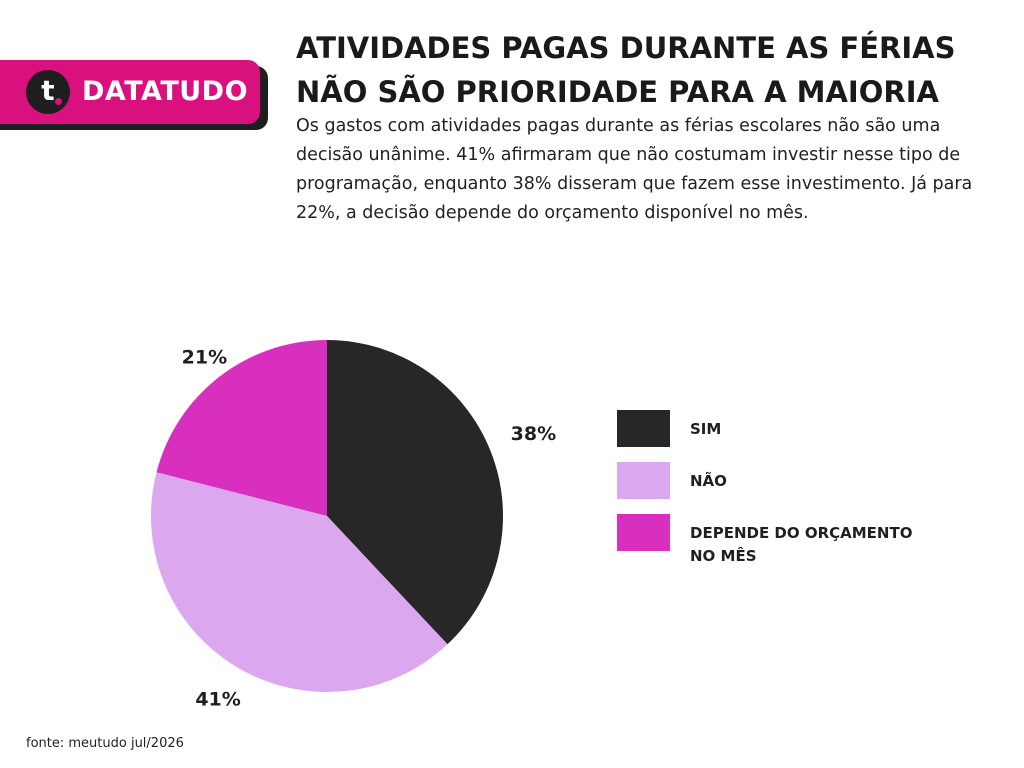 This screenshot has height=768, width=1024. What do you see at coordinates (626, 48) in the screenshot?
I see `chart-title-line-1: ATIVIDADES PAGAS DURANTE AS FÉRIAS` at bounding box center [626, 48].